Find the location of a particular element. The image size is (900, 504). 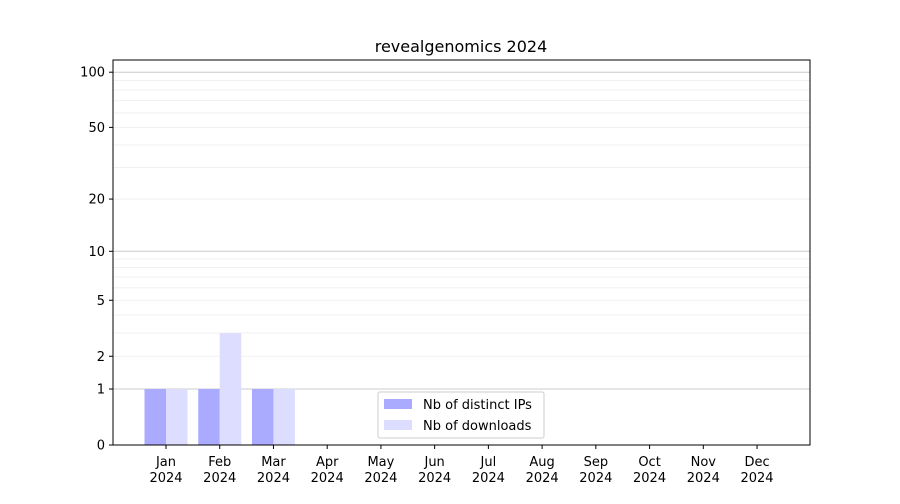

x-tick-label: Aug 2024 is located at coordinates (542, 470).